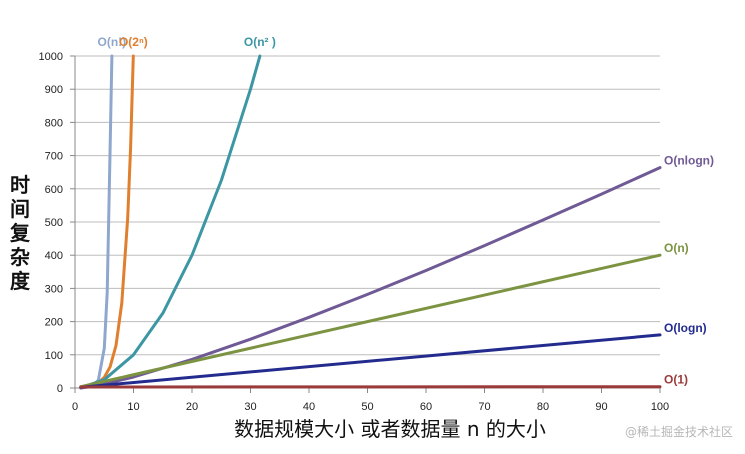  I want to click on x-tick-label: 70, so click(484, 407).